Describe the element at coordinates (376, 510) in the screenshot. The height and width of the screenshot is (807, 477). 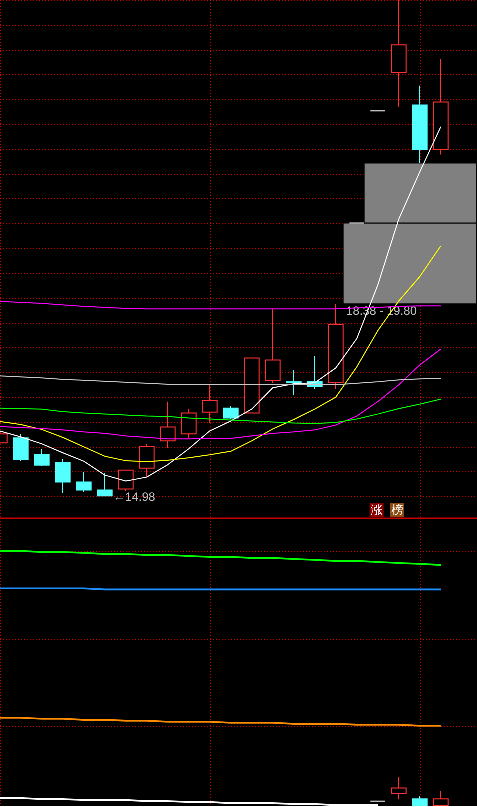
I see `text: 涨` at that location.